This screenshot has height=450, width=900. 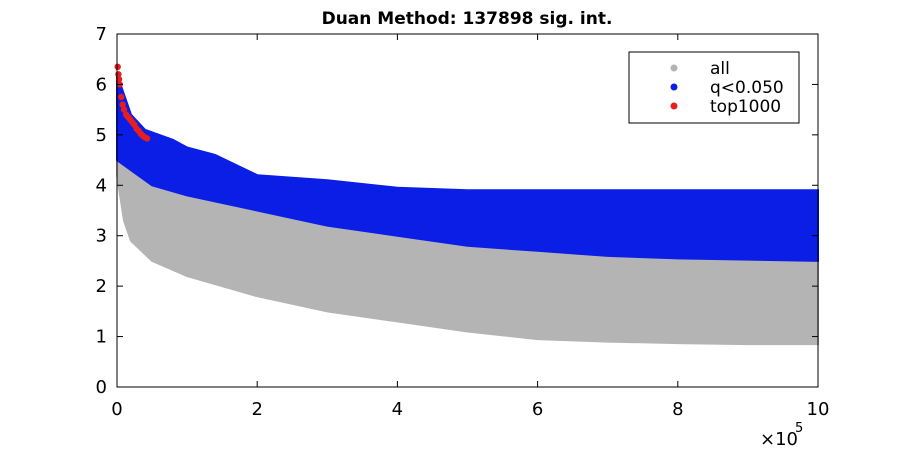 I want to click on y-tick-label: 6, so click(x=101, y=84).